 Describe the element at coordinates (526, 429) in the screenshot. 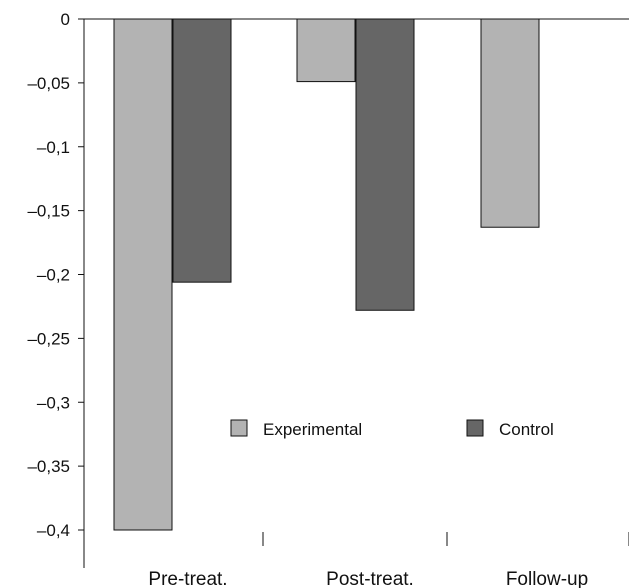

I see `legend-label-control: Control` at that location.